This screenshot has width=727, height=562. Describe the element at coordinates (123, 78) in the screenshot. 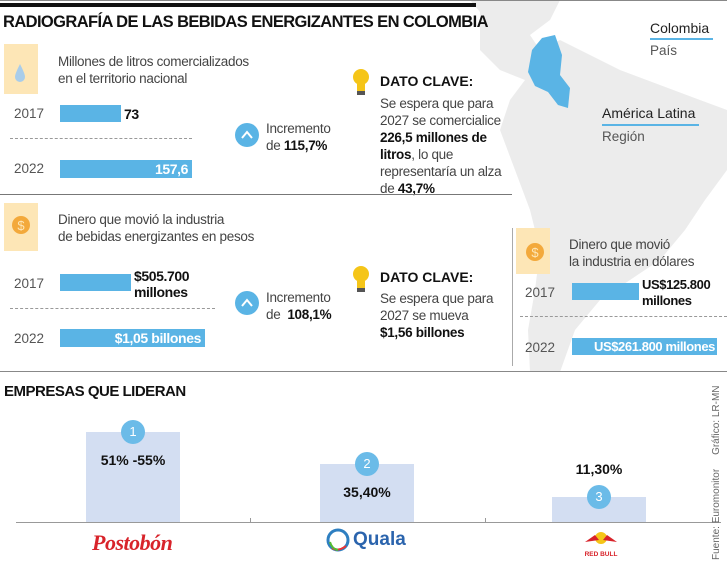

I see `liters-desc: en el territorio nacional` at that location.